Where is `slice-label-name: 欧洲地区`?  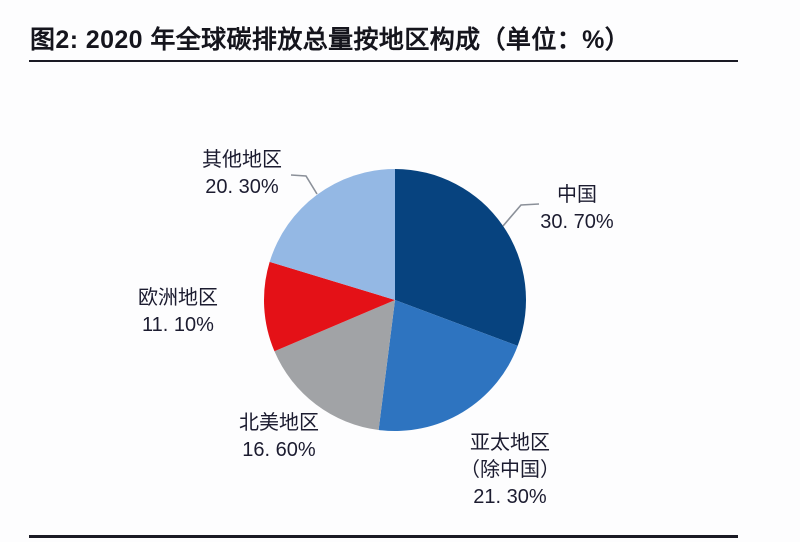
slice-label-name: 欧洲地区 is located at coordinates (178, 298).